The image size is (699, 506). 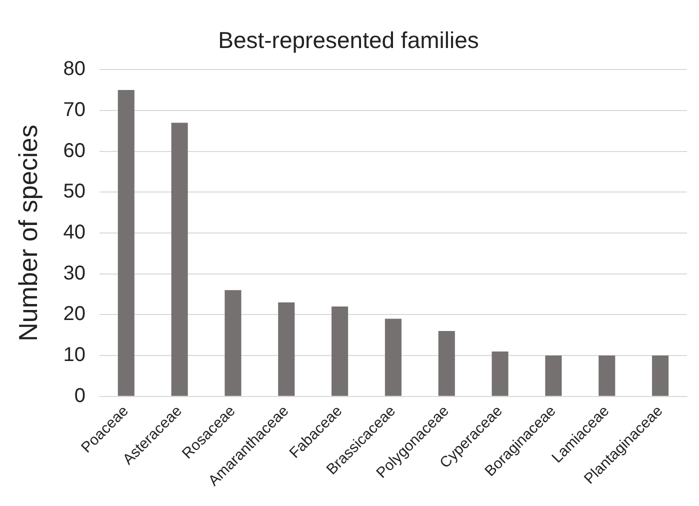 What do you see at coordinates (74, 69) in the screenshot?
I see `y-tick-label: 80` at bounding box center [74, 69].